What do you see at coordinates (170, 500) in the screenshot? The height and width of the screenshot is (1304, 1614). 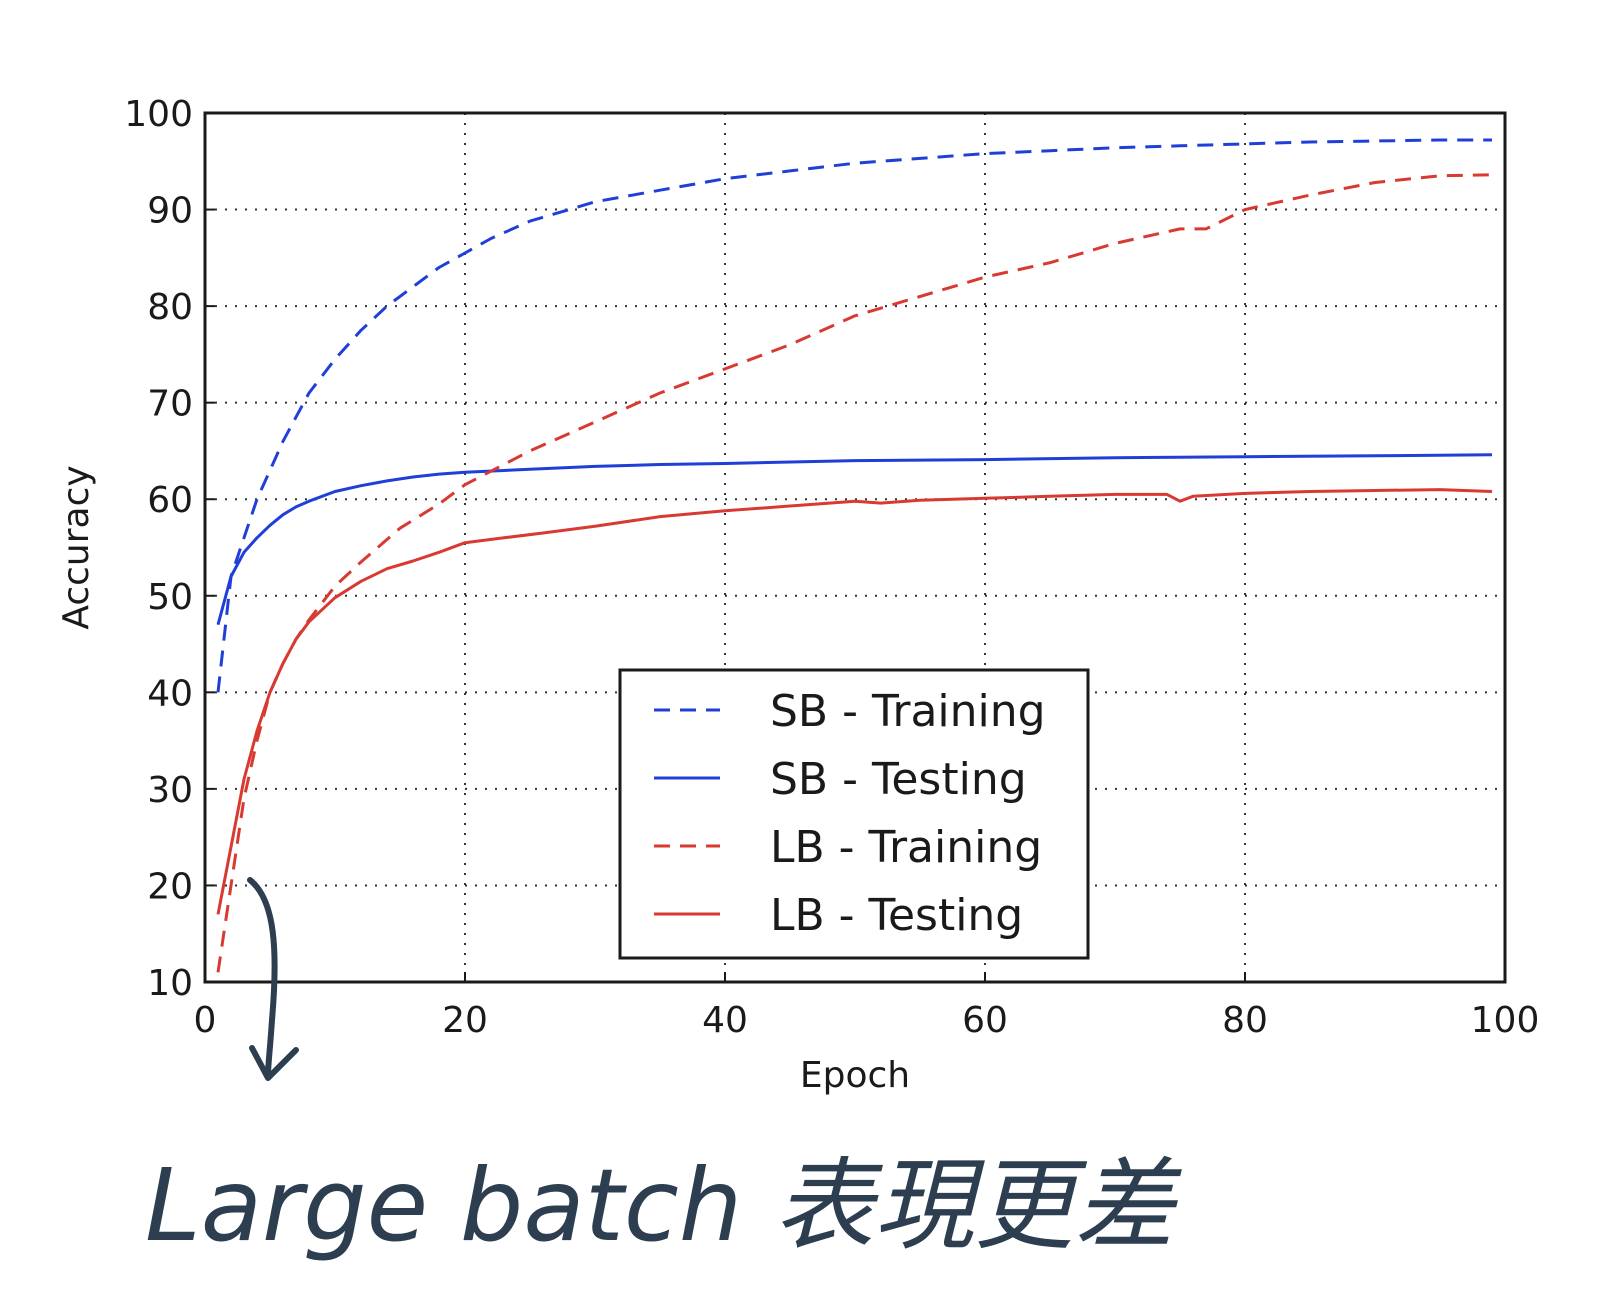 I see `y-tick-label: 60` at bounding box center [170, 500].